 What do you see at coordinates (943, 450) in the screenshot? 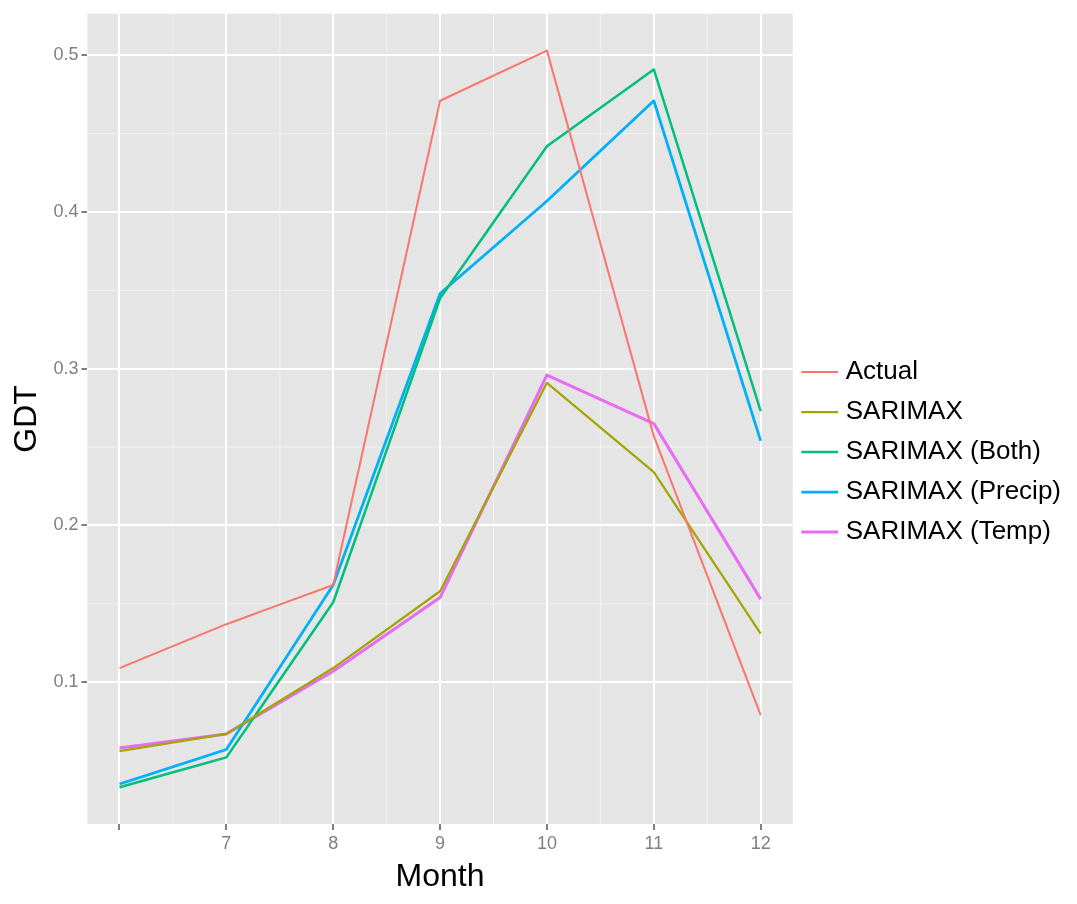
I see `legend-label: SARIMAX (Both)` at bounding box center [943, 450].